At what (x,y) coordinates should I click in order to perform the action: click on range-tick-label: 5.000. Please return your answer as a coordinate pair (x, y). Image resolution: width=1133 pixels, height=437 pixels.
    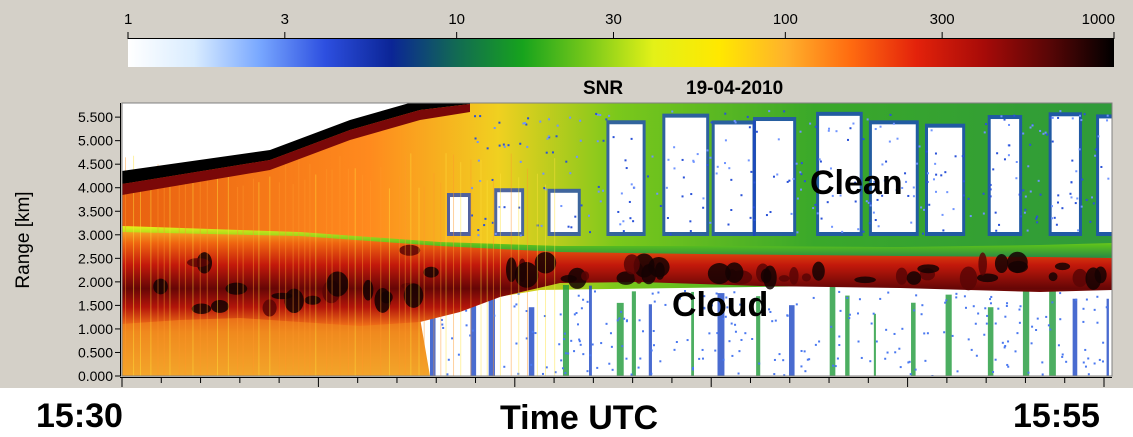
    Looking at the image, I should click on (95, 141).